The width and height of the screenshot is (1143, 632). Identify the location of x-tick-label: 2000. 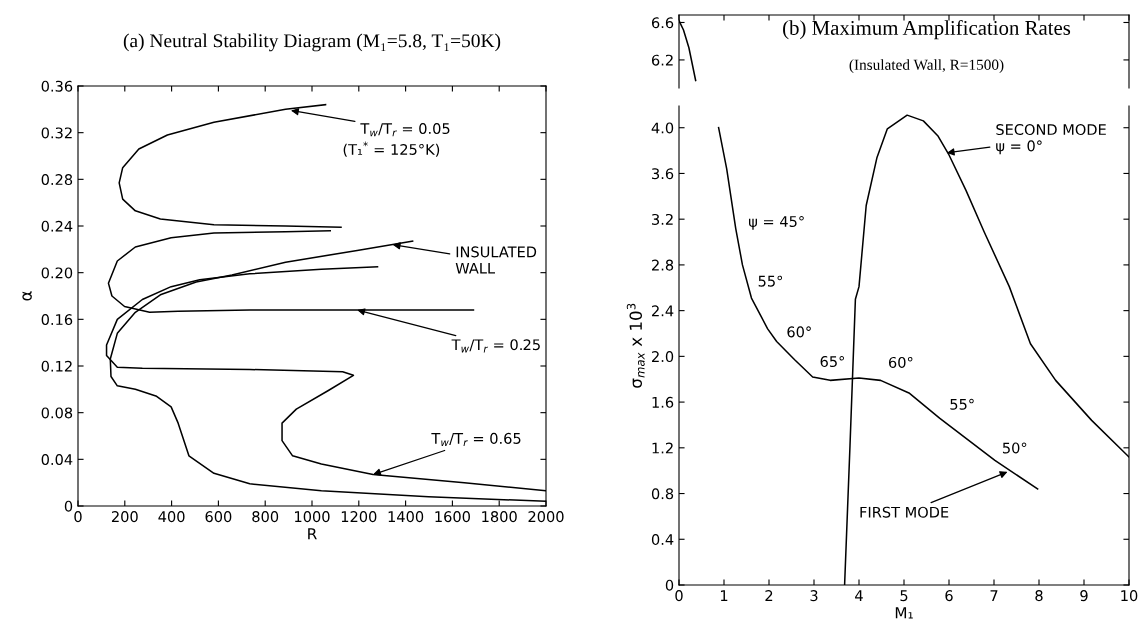
(546, 517).